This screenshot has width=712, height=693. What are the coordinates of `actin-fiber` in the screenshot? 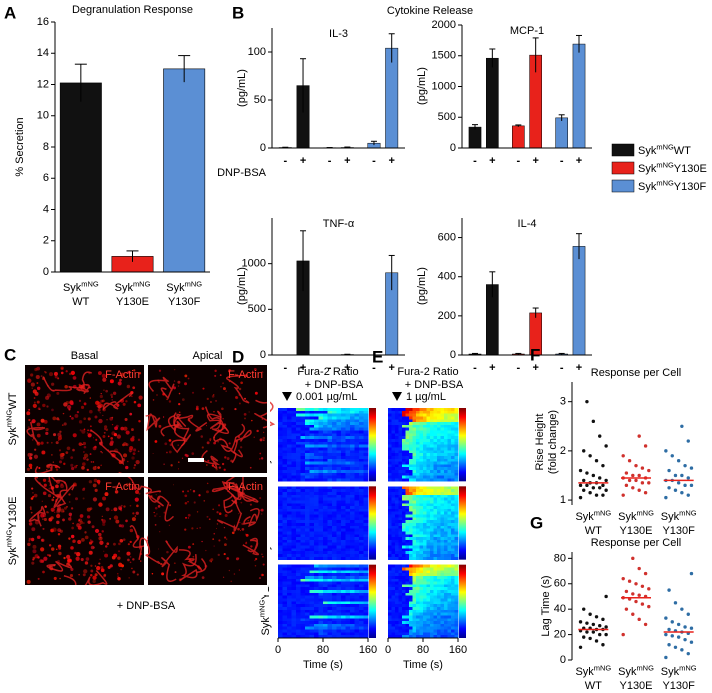 It's located at (161, 388).